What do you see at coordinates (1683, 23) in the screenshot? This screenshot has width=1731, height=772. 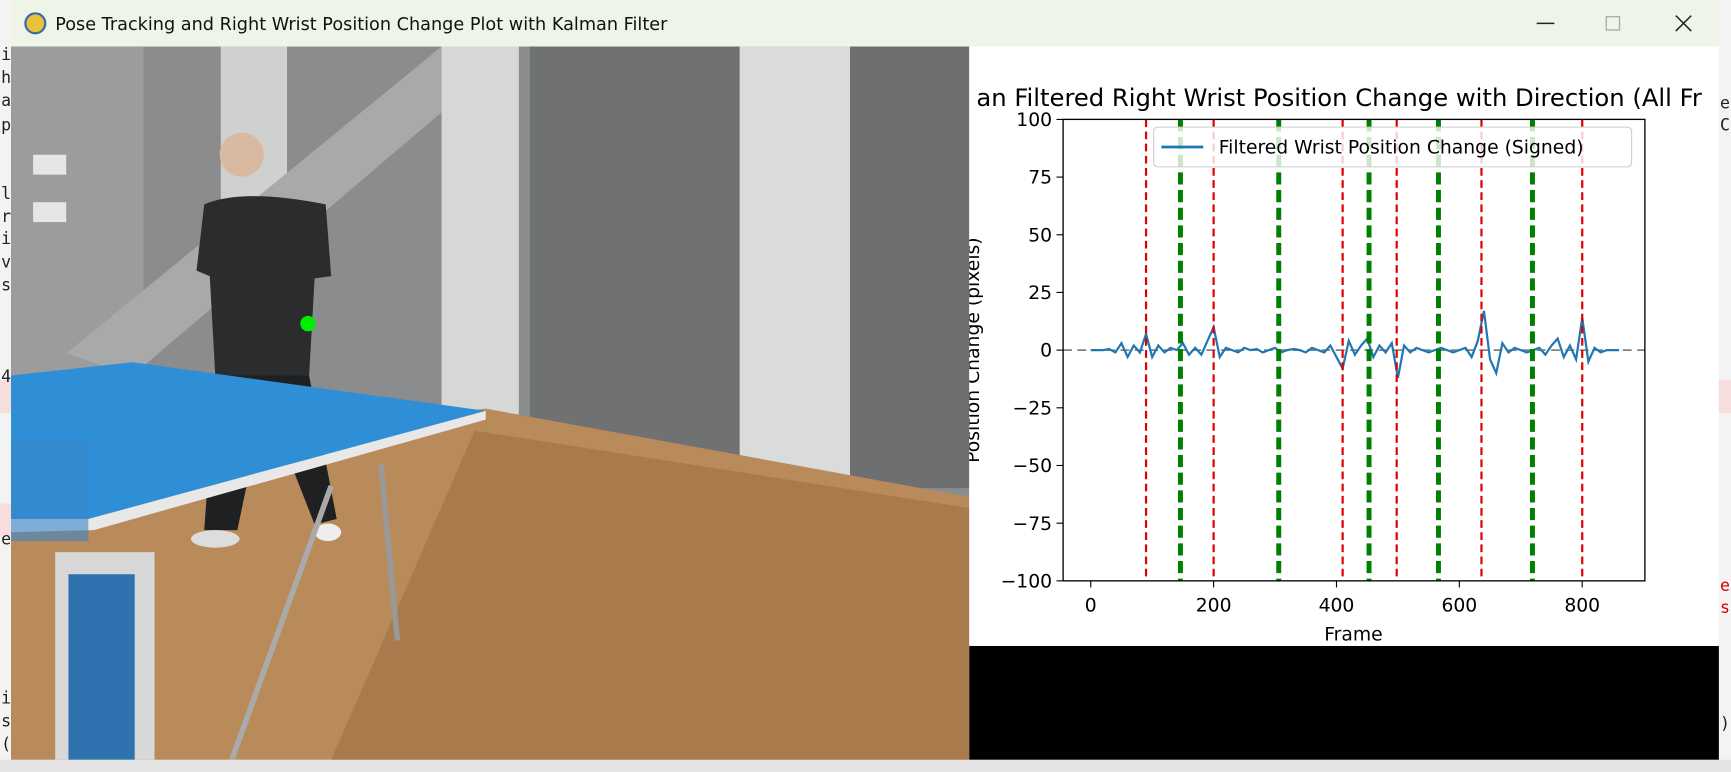 I see `close-button` at bounding box center [1683, 23].